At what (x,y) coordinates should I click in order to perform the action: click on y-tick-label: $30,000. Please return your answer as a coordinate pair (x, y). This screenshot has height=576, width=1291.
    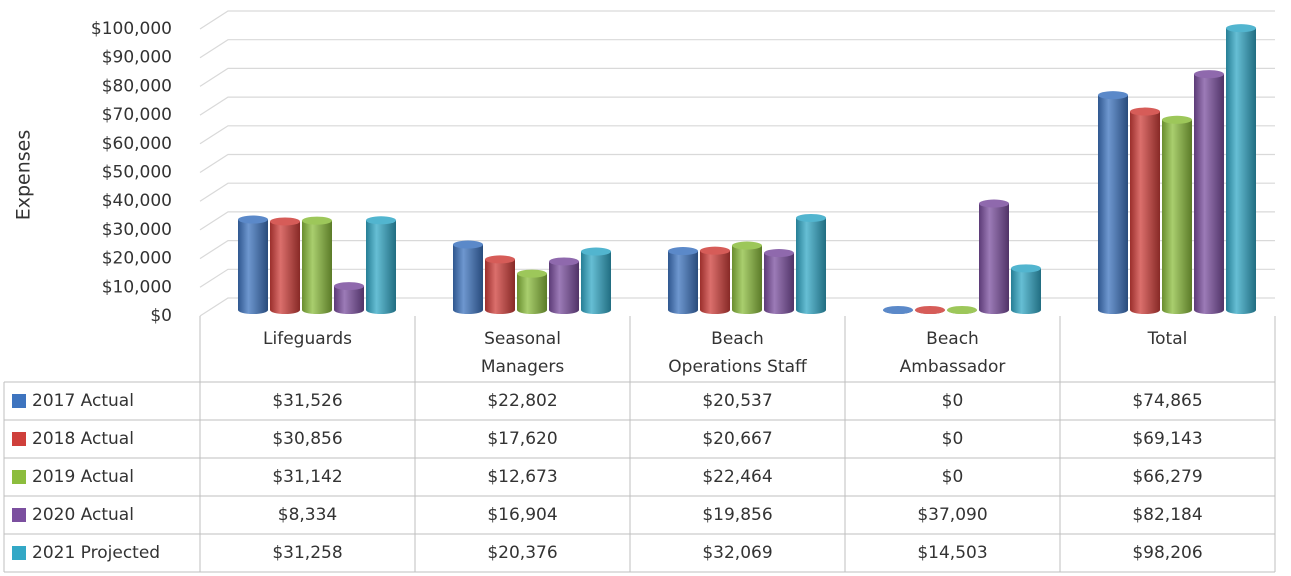
    Looking at the image, I should click on (137, 230).